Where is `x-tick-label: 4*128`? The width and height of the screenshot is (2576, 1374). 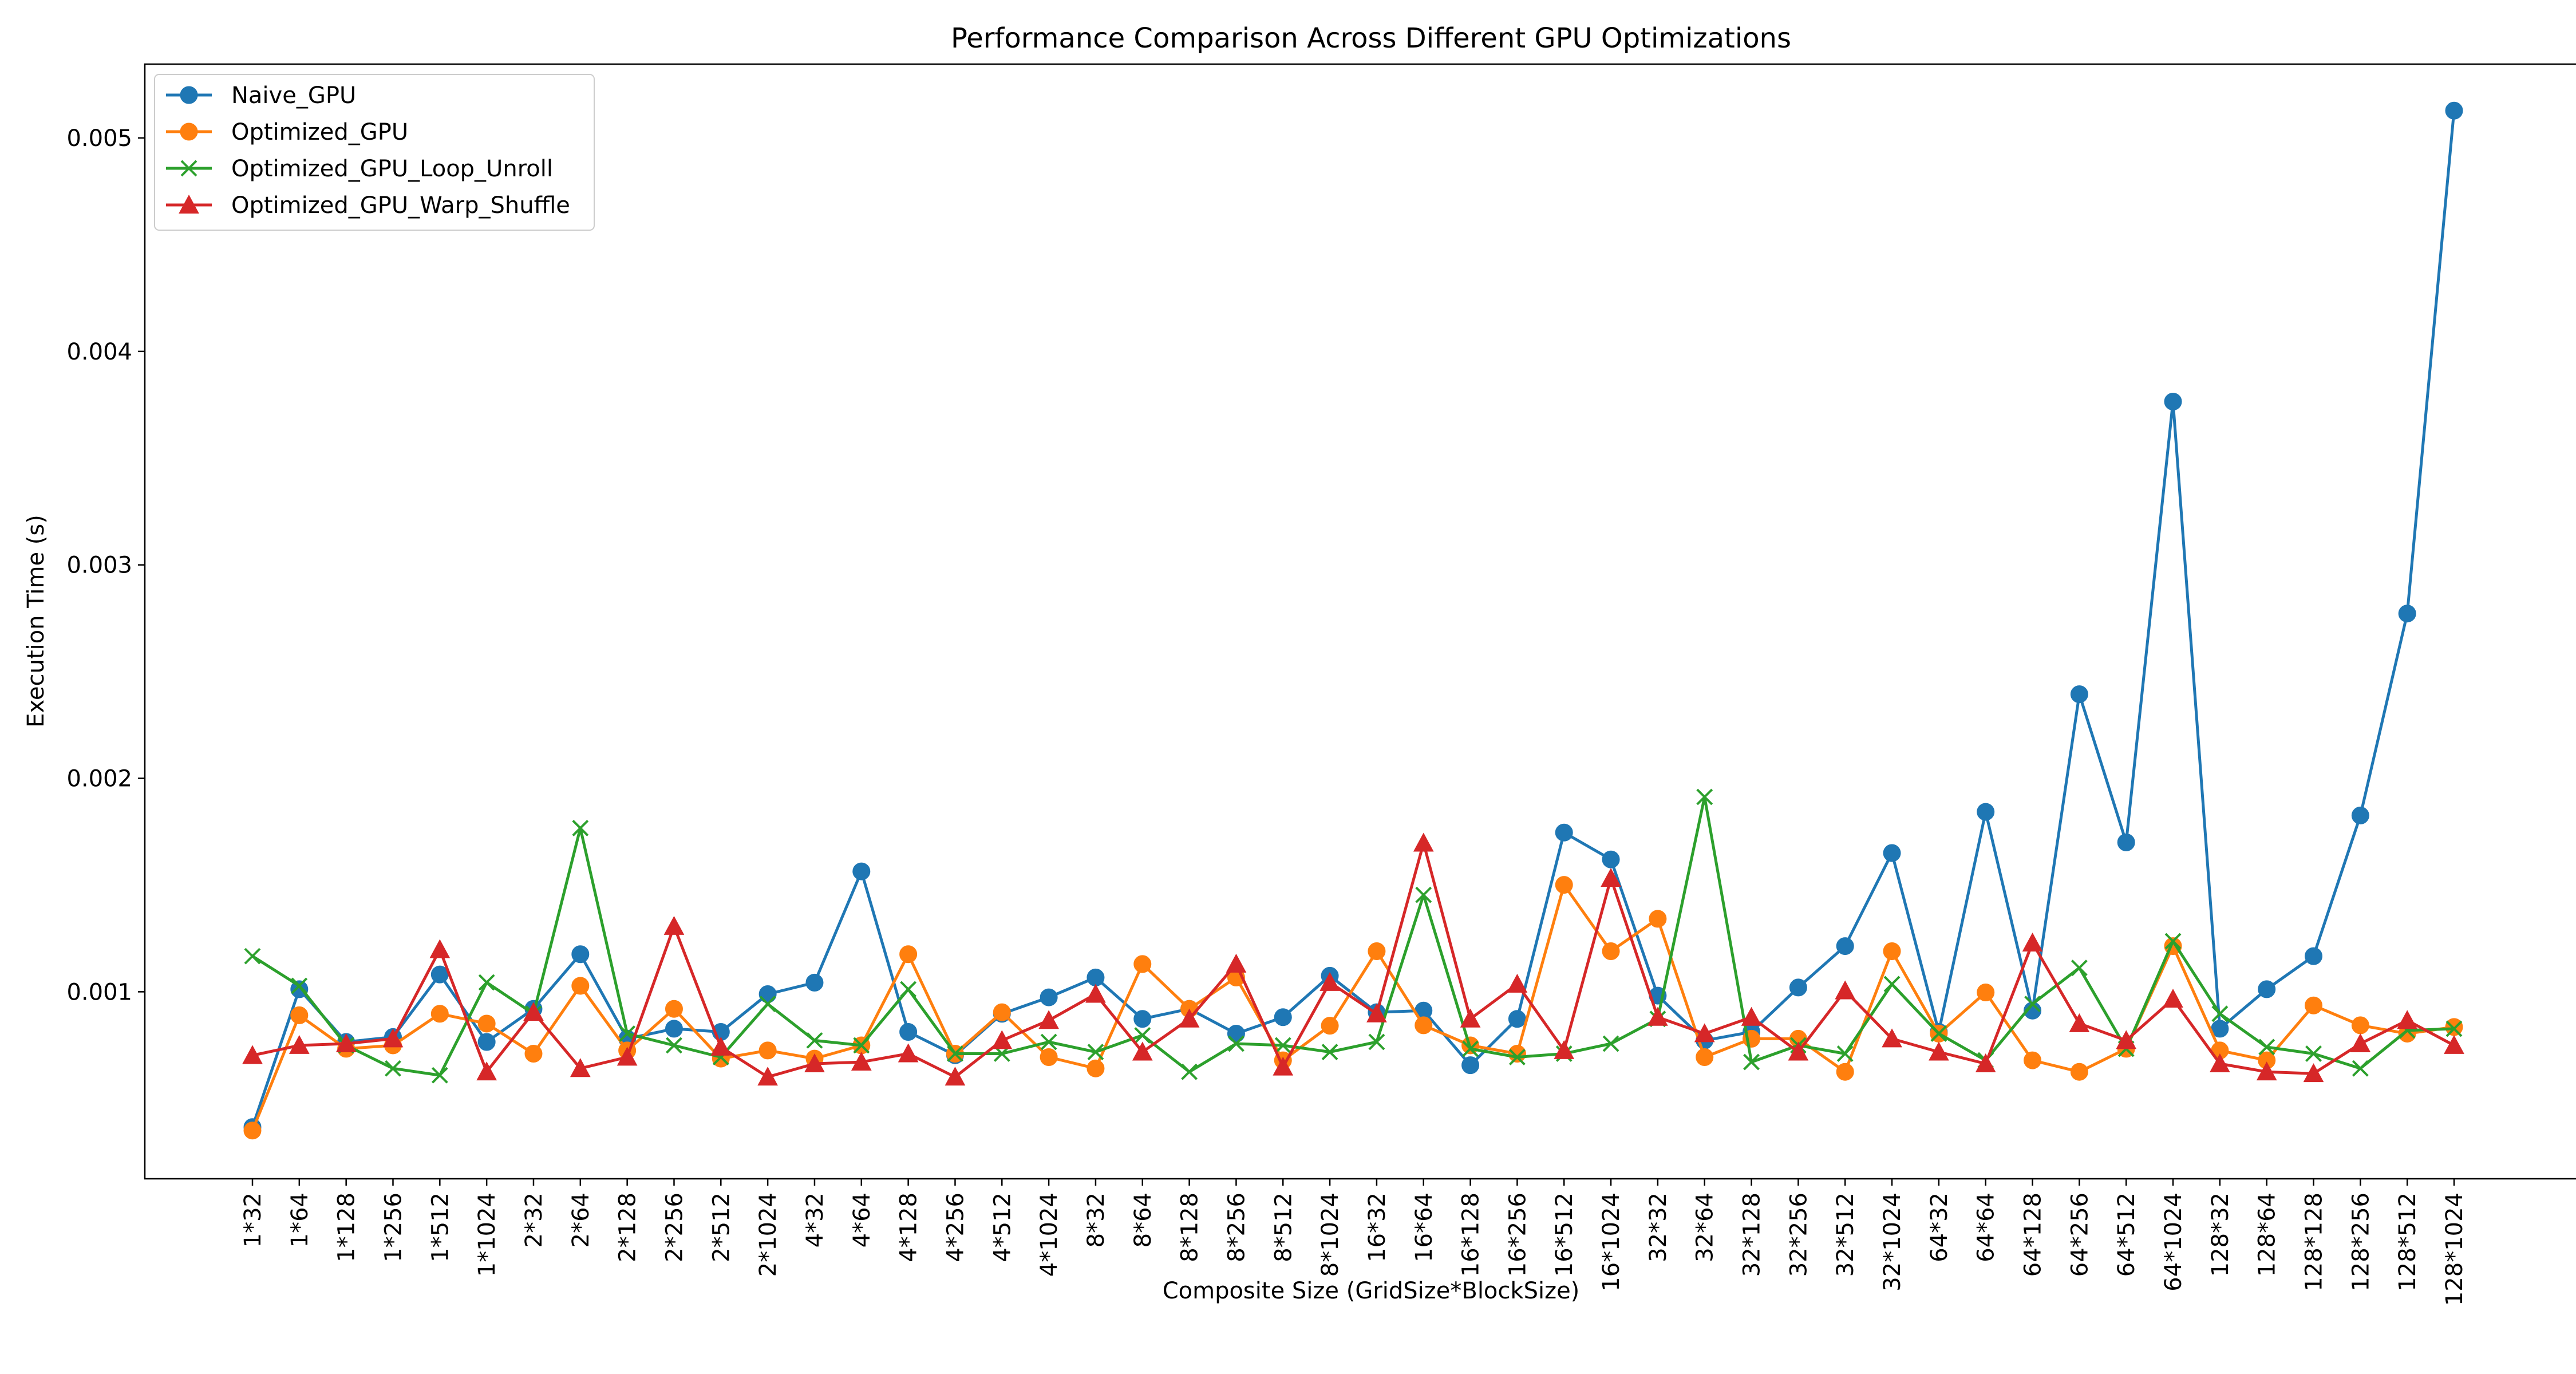 x-tick-label: 4*128 is located at coordinates (909, 1227).